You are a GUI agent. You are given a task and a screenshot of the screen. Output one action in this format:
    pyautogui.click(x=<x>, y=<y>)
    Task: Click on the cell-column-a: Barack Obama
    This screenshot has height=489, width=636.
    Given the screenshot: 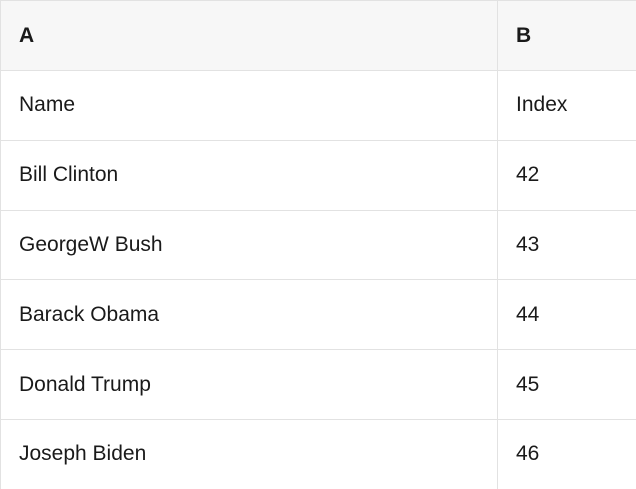 What is the action you would take?
    pyautogui.click(x=249, y=315)
    